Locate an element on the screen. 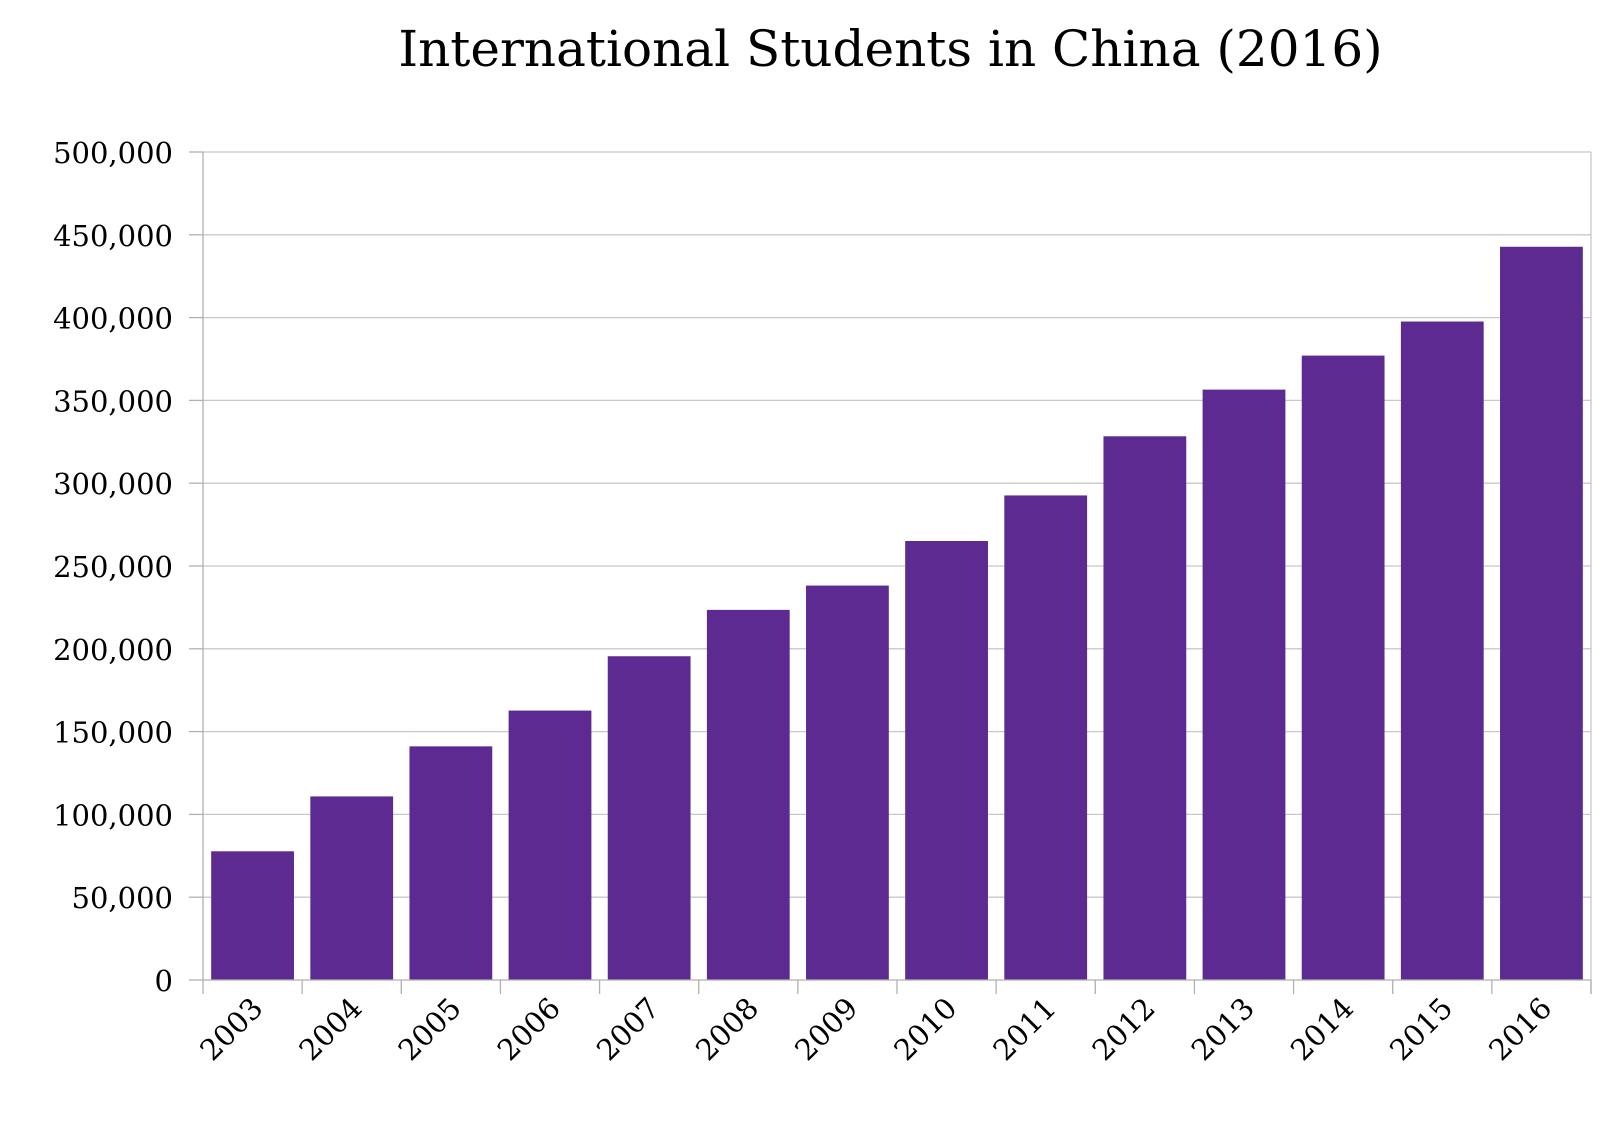  y-tick-label: 250,000 is located at coordinates (113, 567).